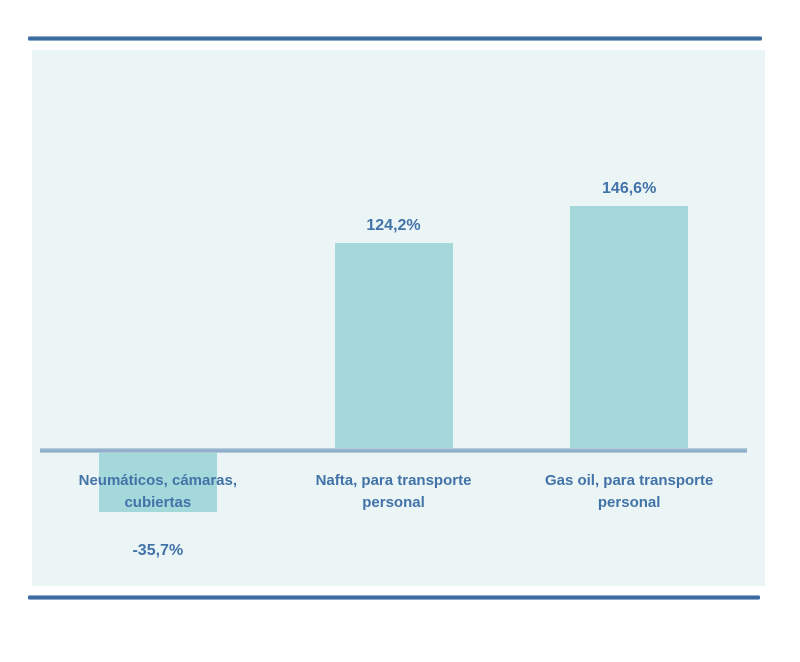 Image resolution: width=800 pixels, height=662 pixels. Describe the element at coordinates (158, 550) in the screenshot. I see `value-label-0: -35,7%` at that location.